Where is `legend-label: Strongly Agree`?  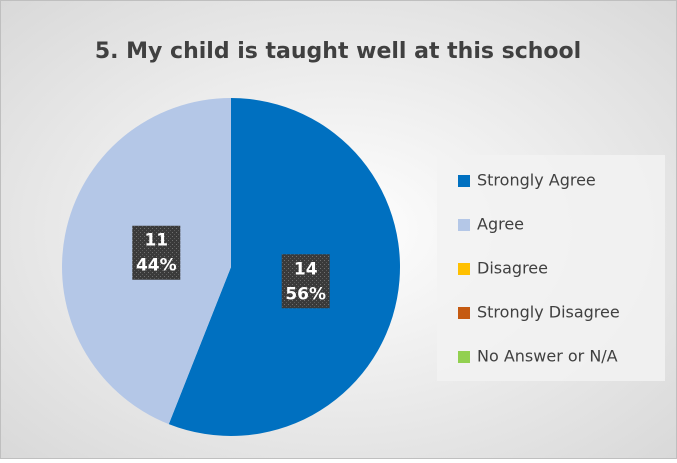 legend-label: Strongly Agree is located at coordinates (536, 180).